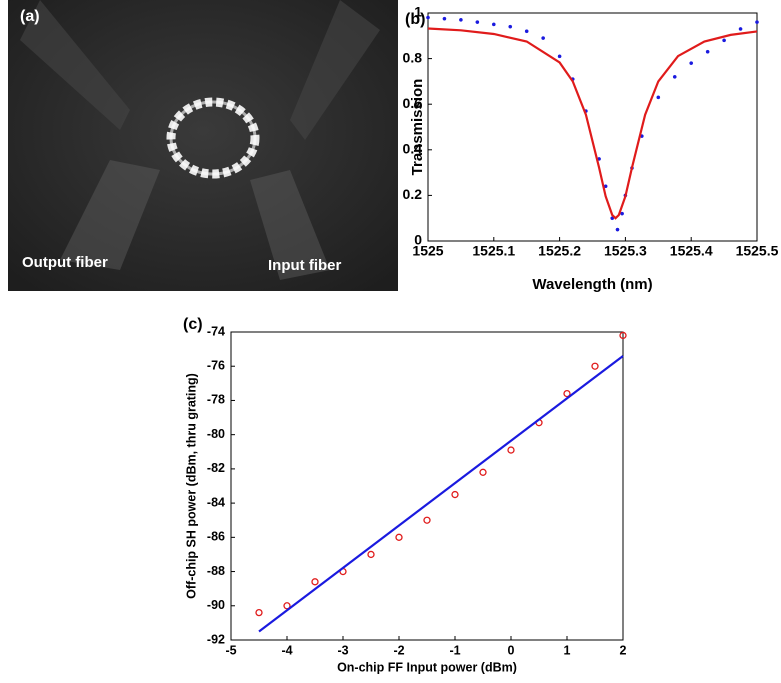 This screenshot has width=781, height=683. I want to click on y-tick-label: -86, so click(216, 537).